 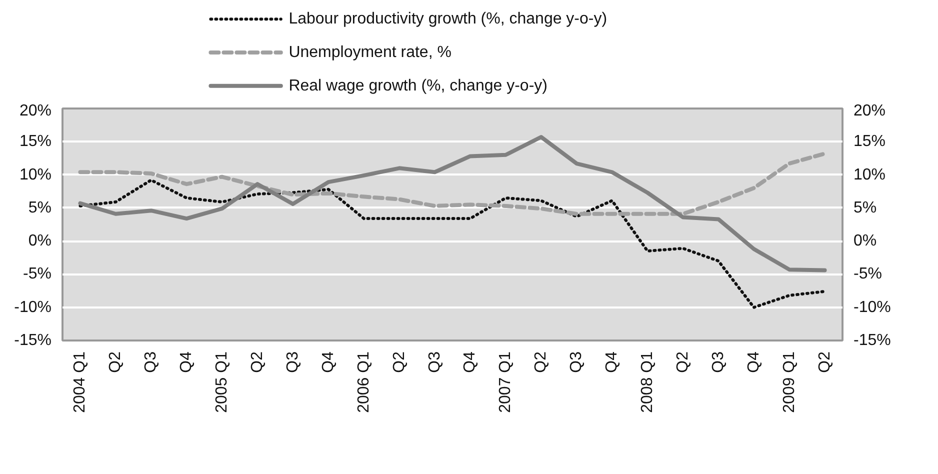 I want to click on y2-tick-label: 5%, so click(x=865, y=207).